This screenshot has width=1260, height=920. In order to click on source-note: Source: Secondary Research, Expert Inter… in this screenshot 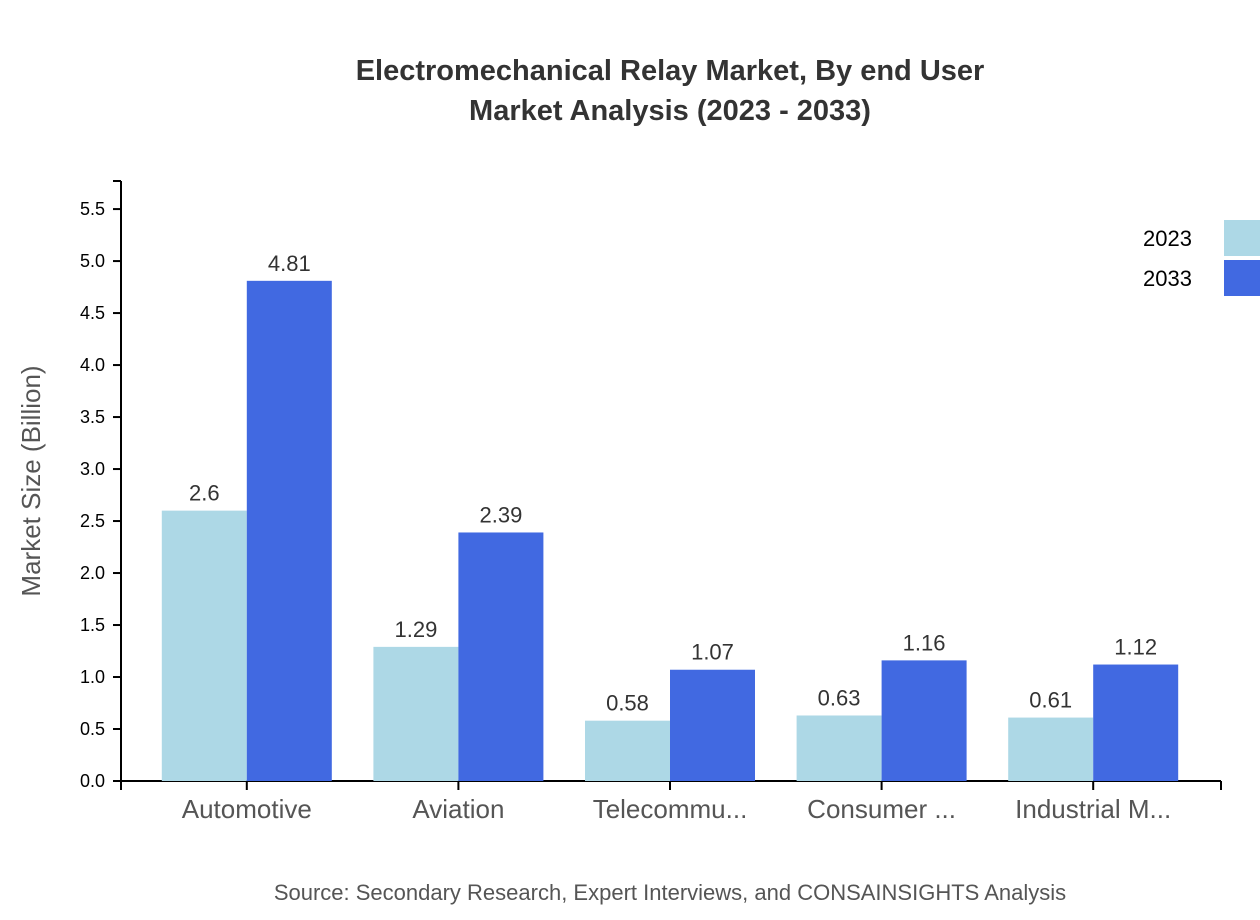, I will do `click(670, 892)`.